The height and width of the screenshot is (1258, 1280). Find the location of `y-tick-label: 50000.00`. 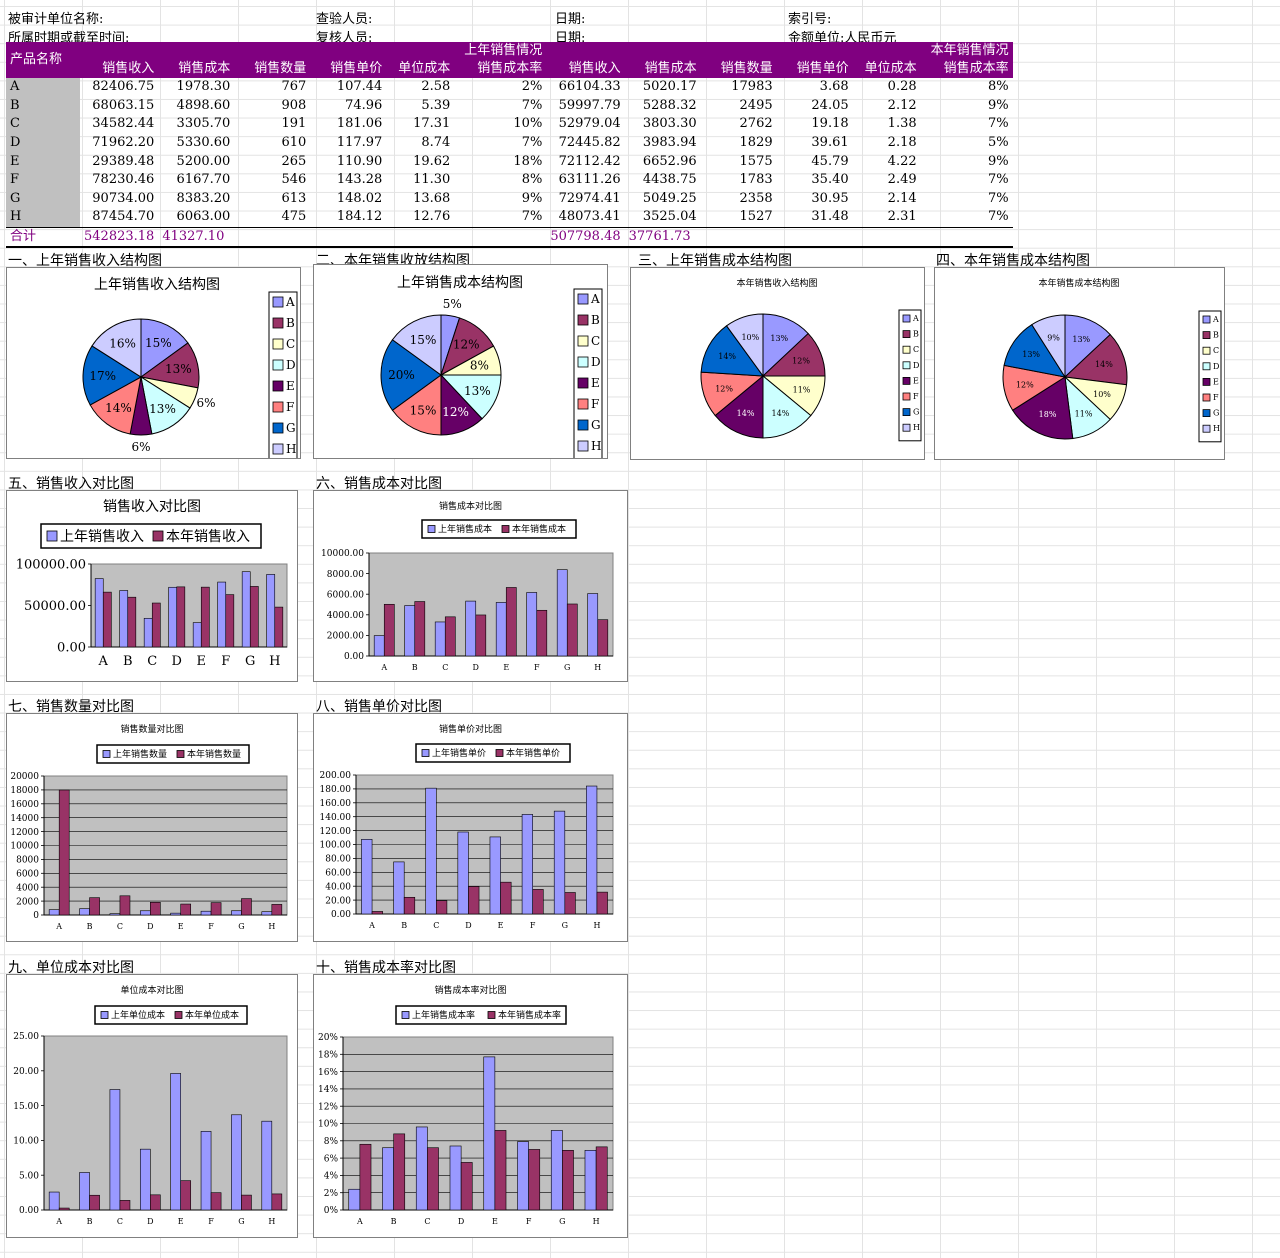

y-tick-label: 50000.00 is located at coordinates (55, 606).